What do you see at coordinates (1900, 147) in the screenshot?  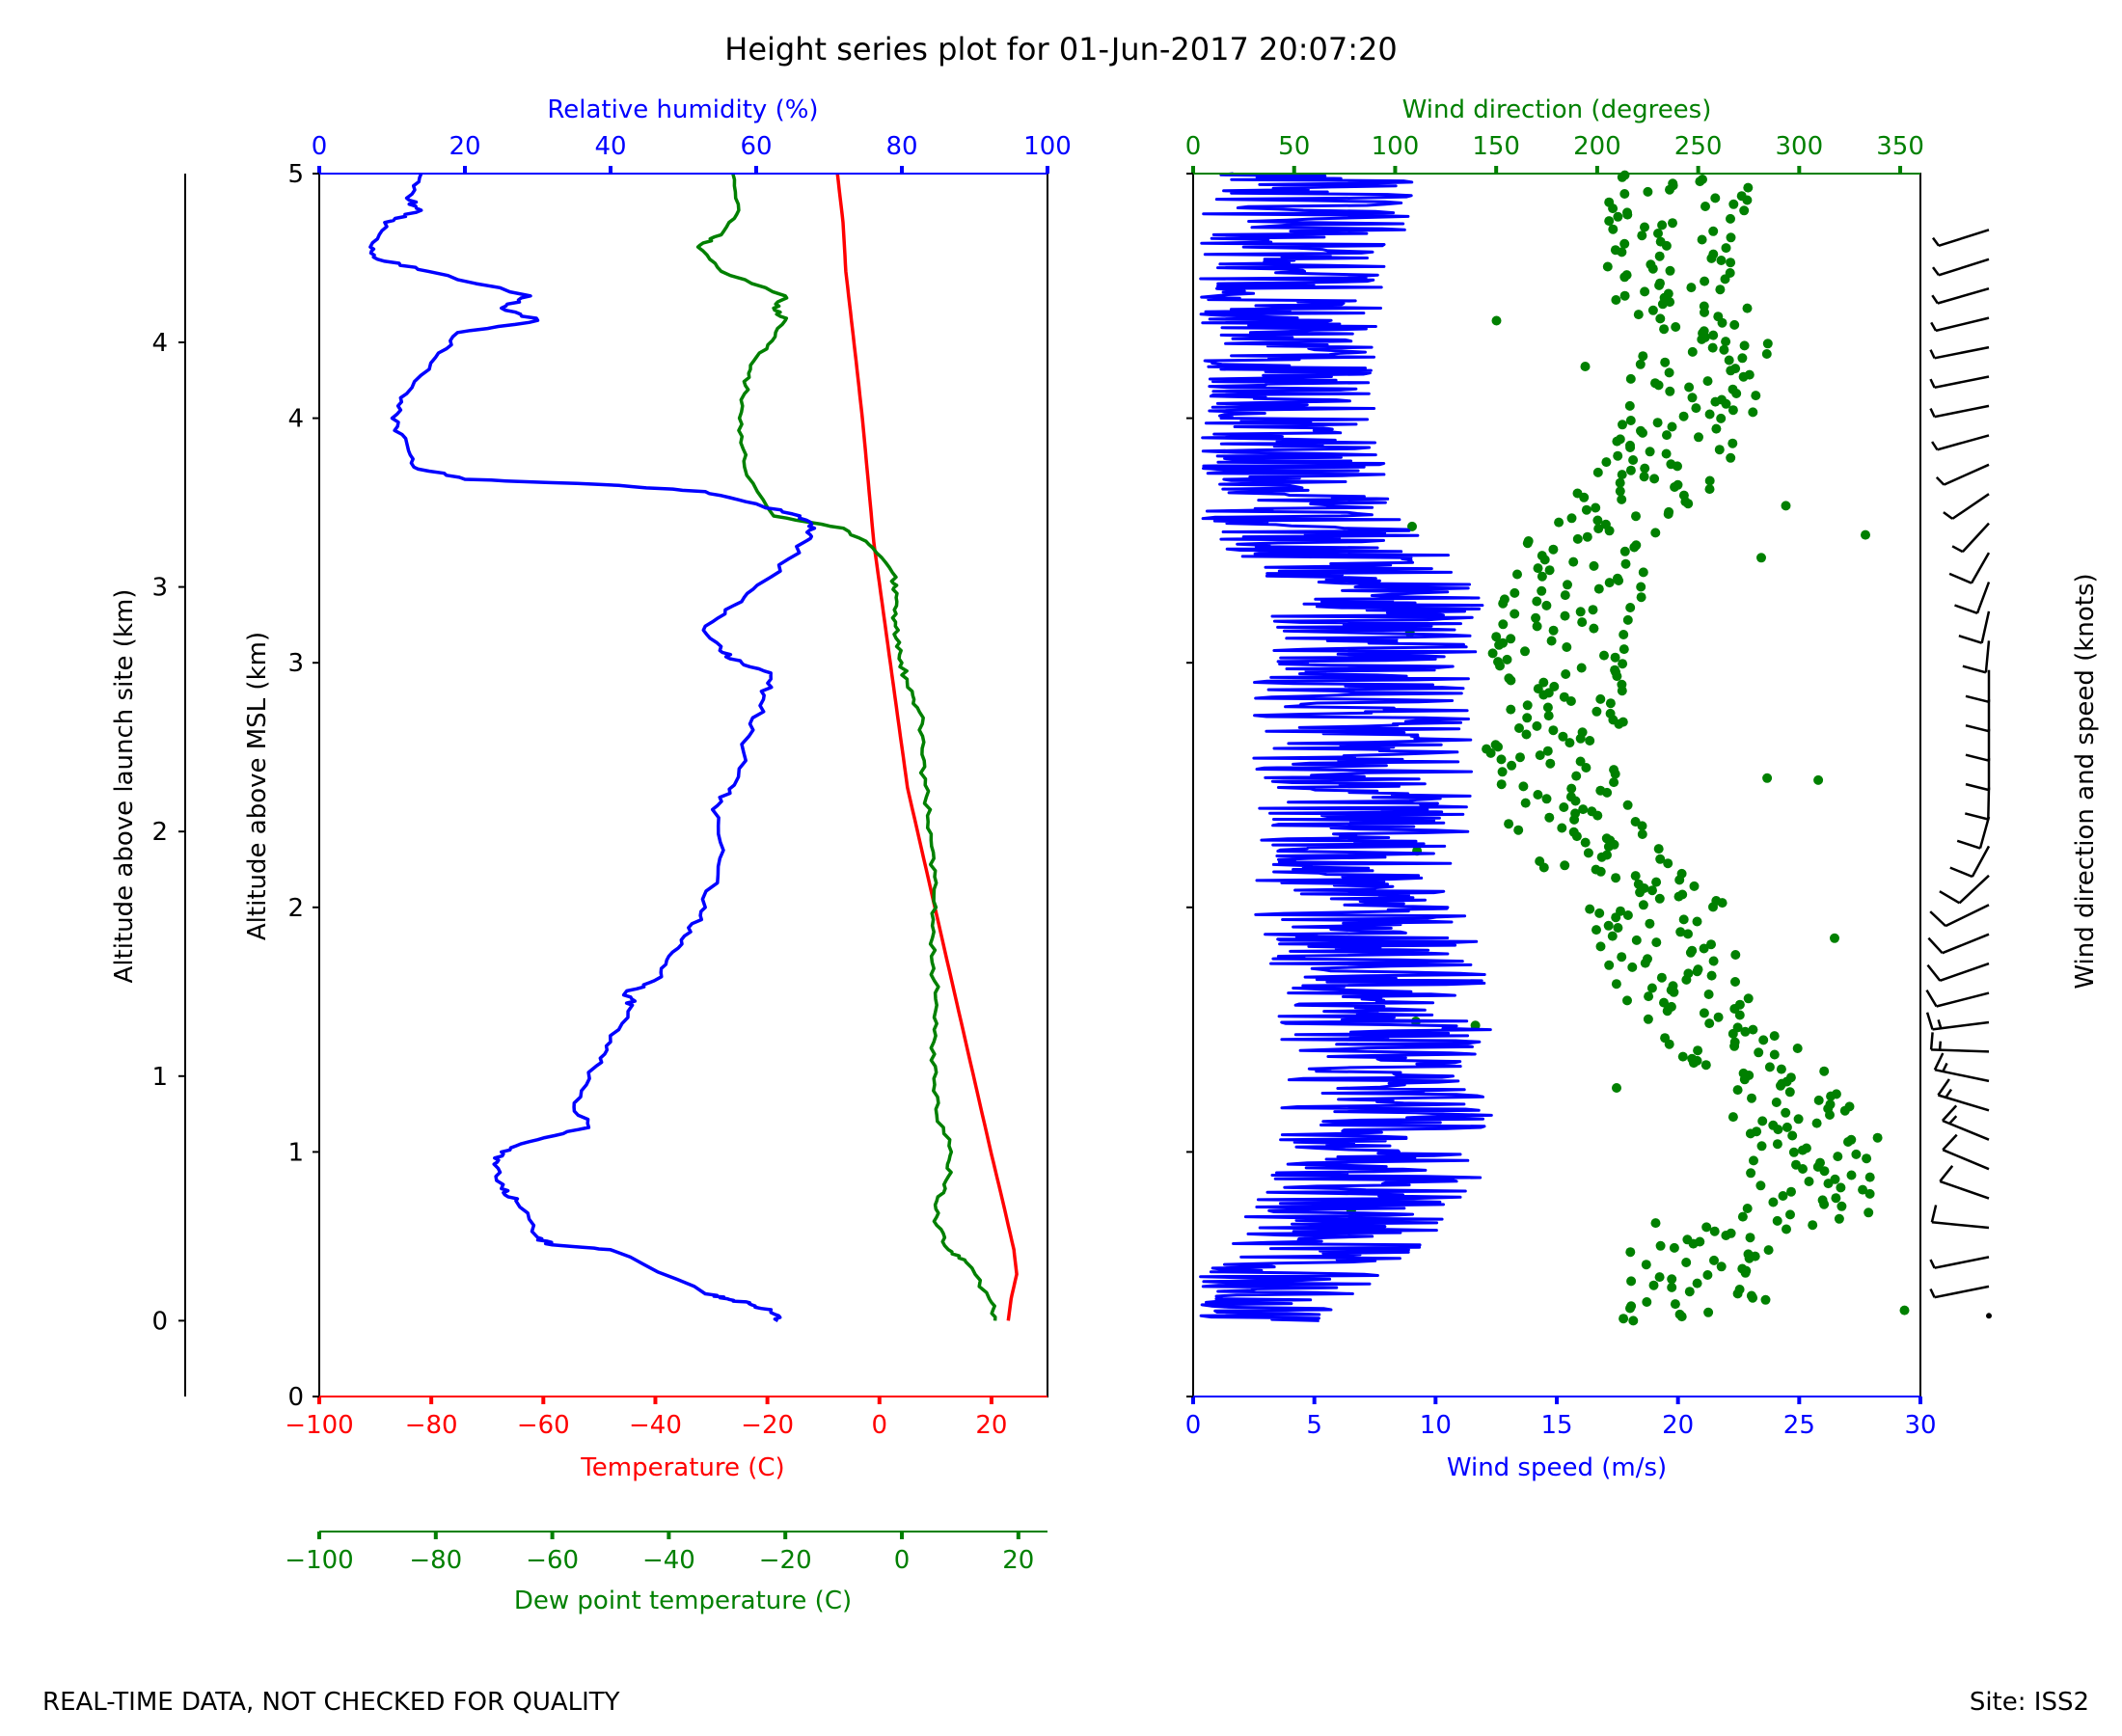 I see `wind_direction-tick-label: 350` at bounding box center [1900, 147].